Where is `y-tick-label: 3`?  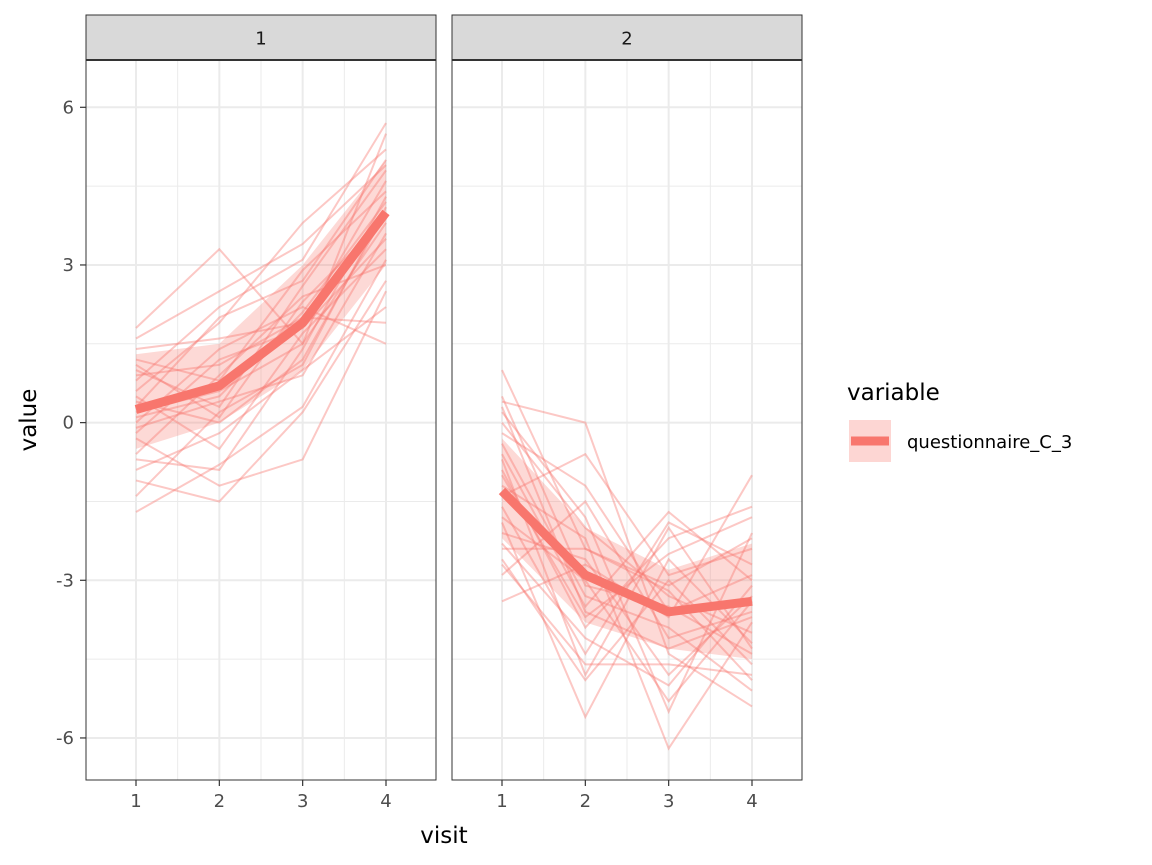
y-tick-label: 3 is located at coordinates (68, 265).